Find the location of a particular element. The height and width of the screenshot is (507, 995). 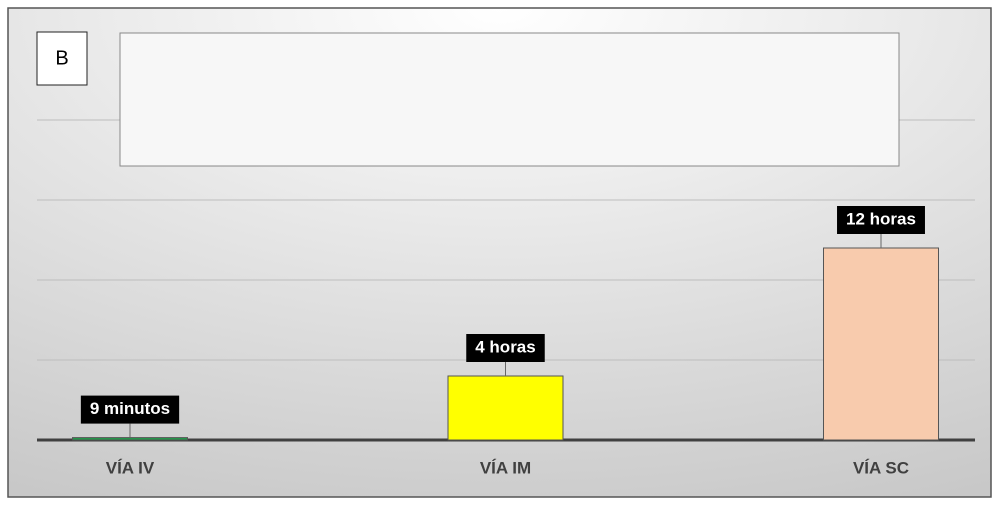

data-label-group: 12 horas is located at coordinates (881, 220).